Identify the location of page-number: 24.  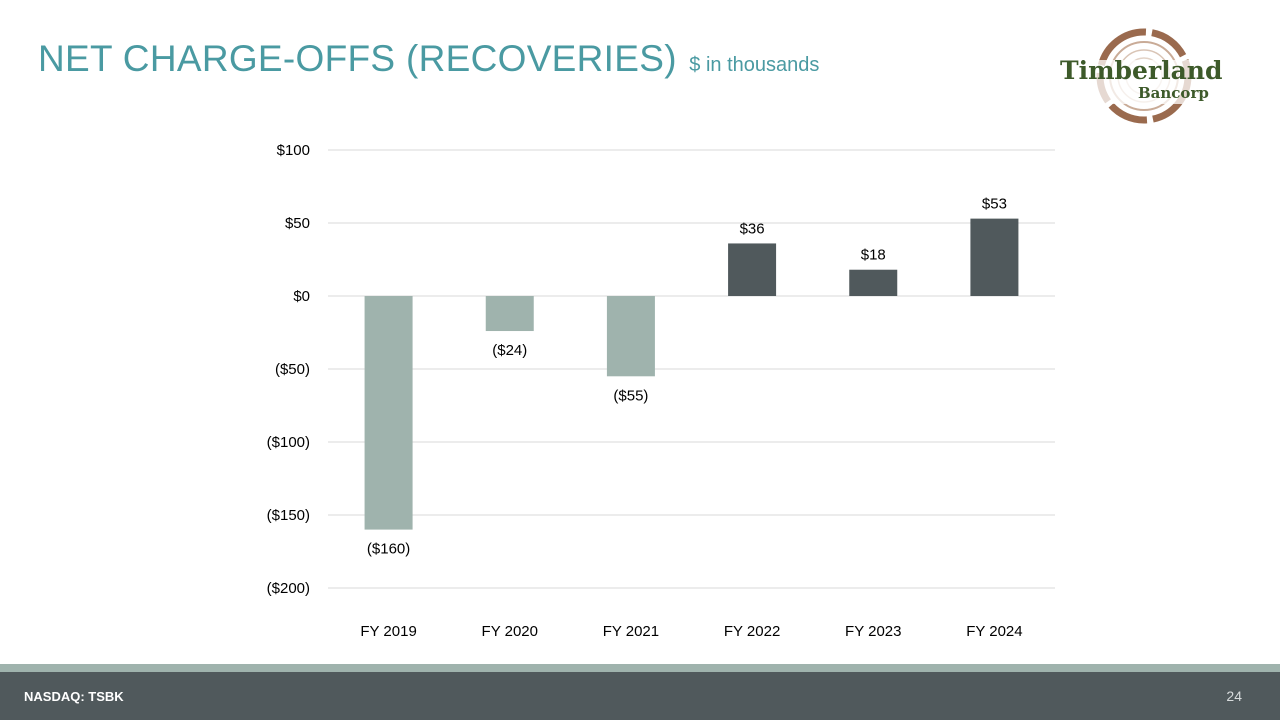
(1234, 696).